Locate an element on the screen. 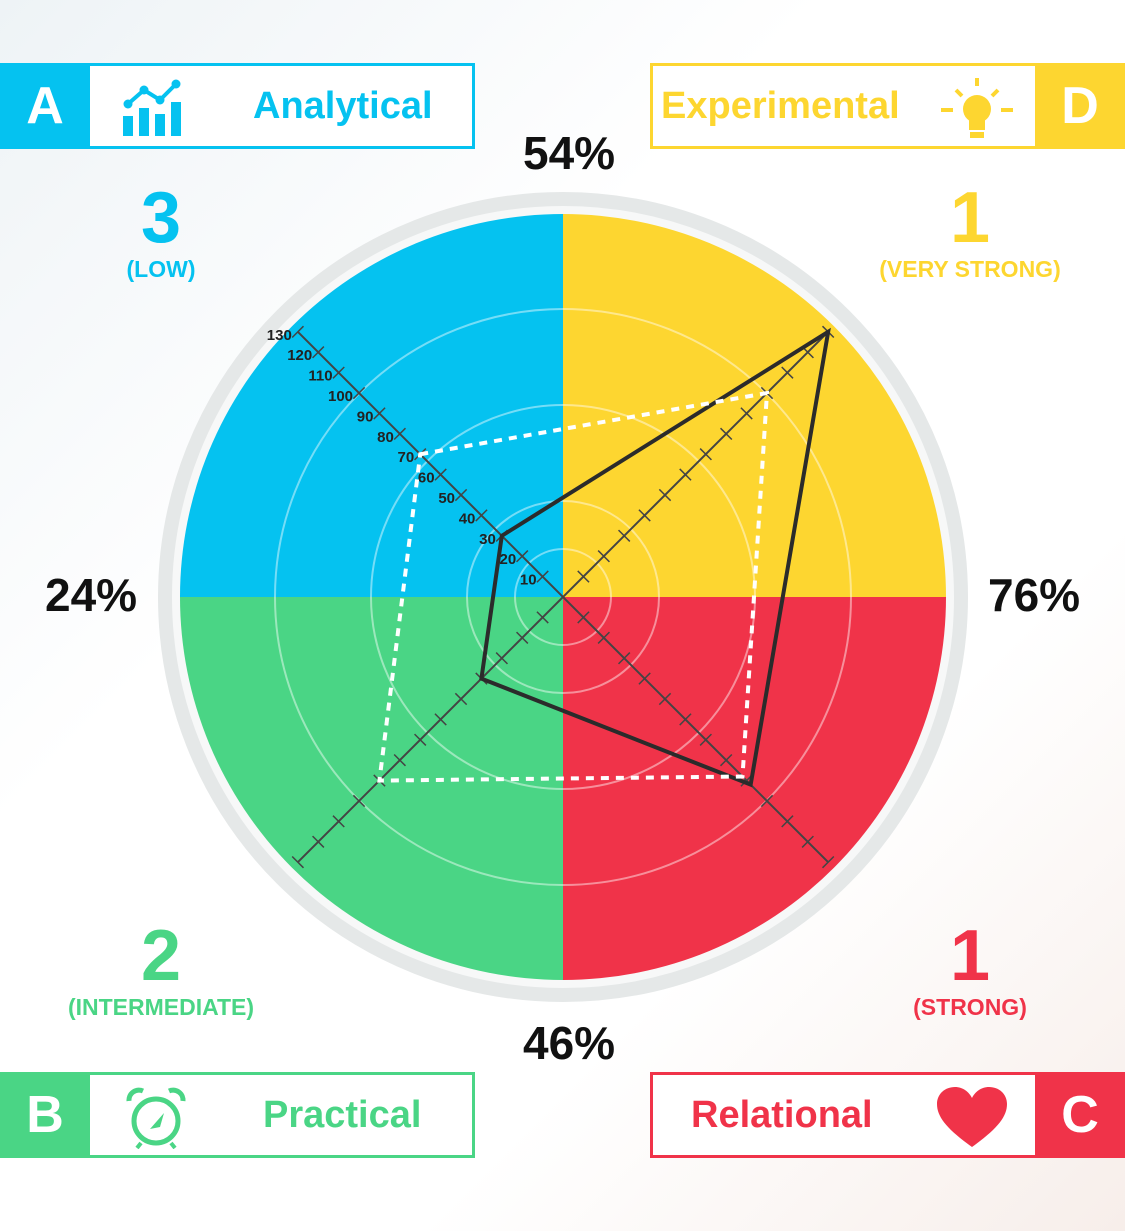  heart-icon is located at coordinates (972, 1117).